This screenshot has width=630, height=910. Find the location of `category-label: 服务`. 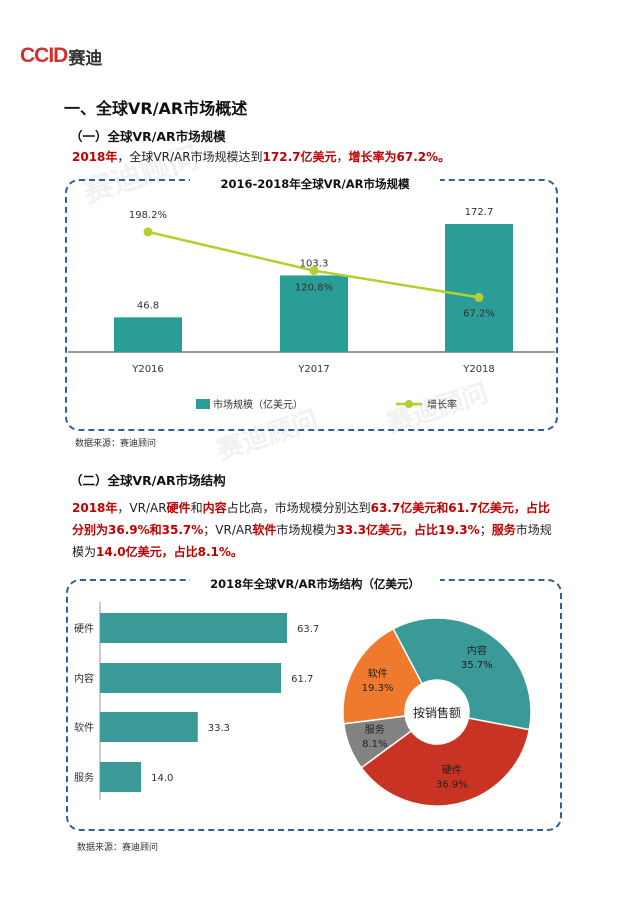

category-label: 服务 is located at coordinates (84, 777).